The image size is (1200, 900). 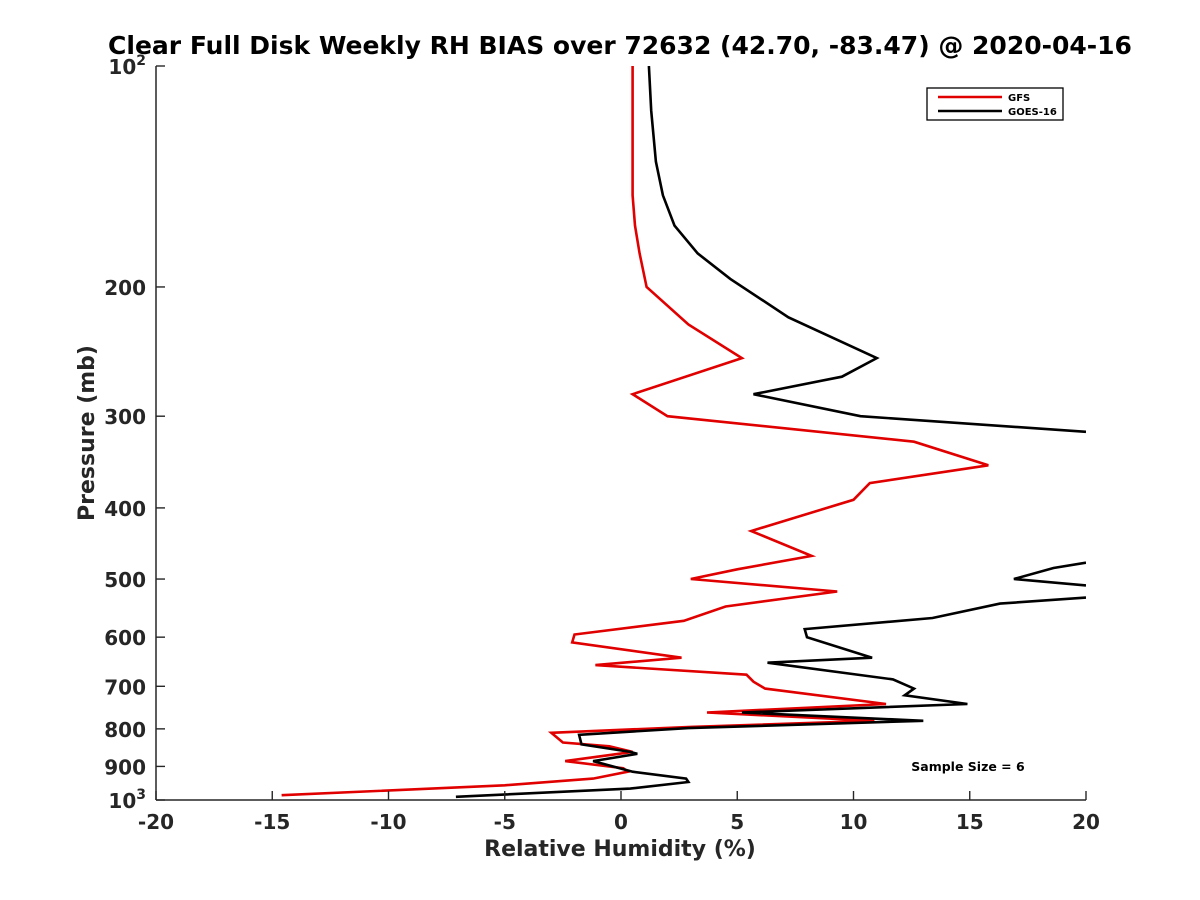 What do you see at coordinates (125, 687) in the screenshot?
I see `y-tick-label: 700` at bounding box center [125, 687].